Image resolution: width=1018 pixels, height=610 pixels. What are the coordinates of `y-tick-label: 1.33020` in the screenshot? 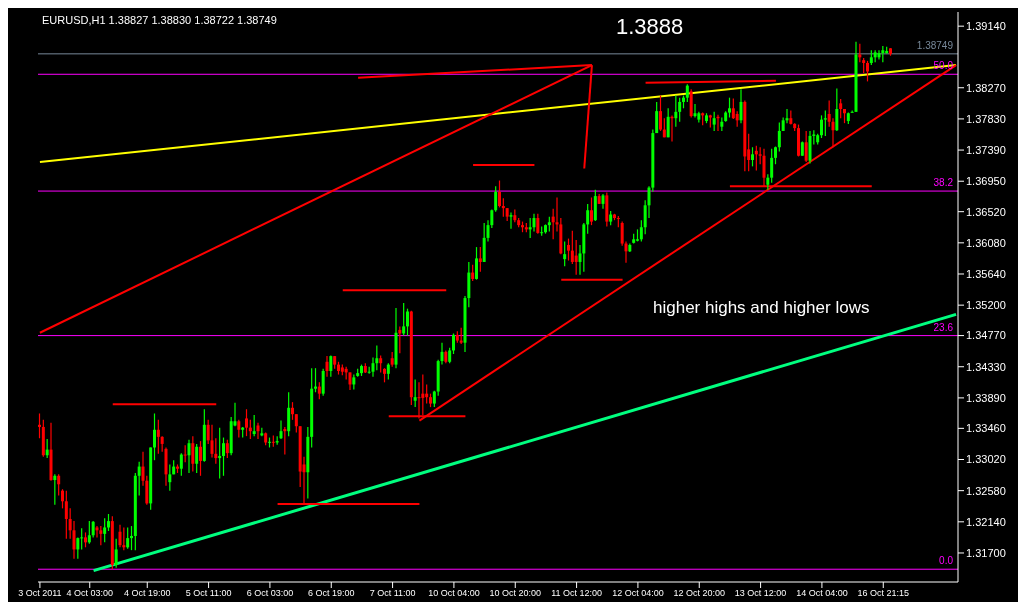 It's located at (986, 459).